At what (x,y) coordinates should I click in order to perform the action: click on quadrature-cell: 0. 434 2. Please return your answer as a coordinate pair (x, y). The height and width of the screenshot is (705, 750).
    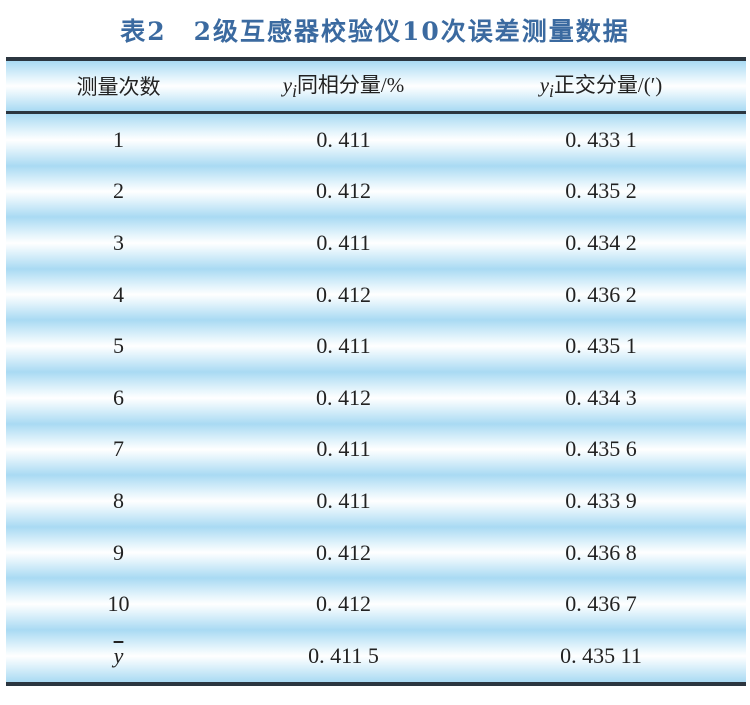
    Looking at the image, I should click on (601, 242).